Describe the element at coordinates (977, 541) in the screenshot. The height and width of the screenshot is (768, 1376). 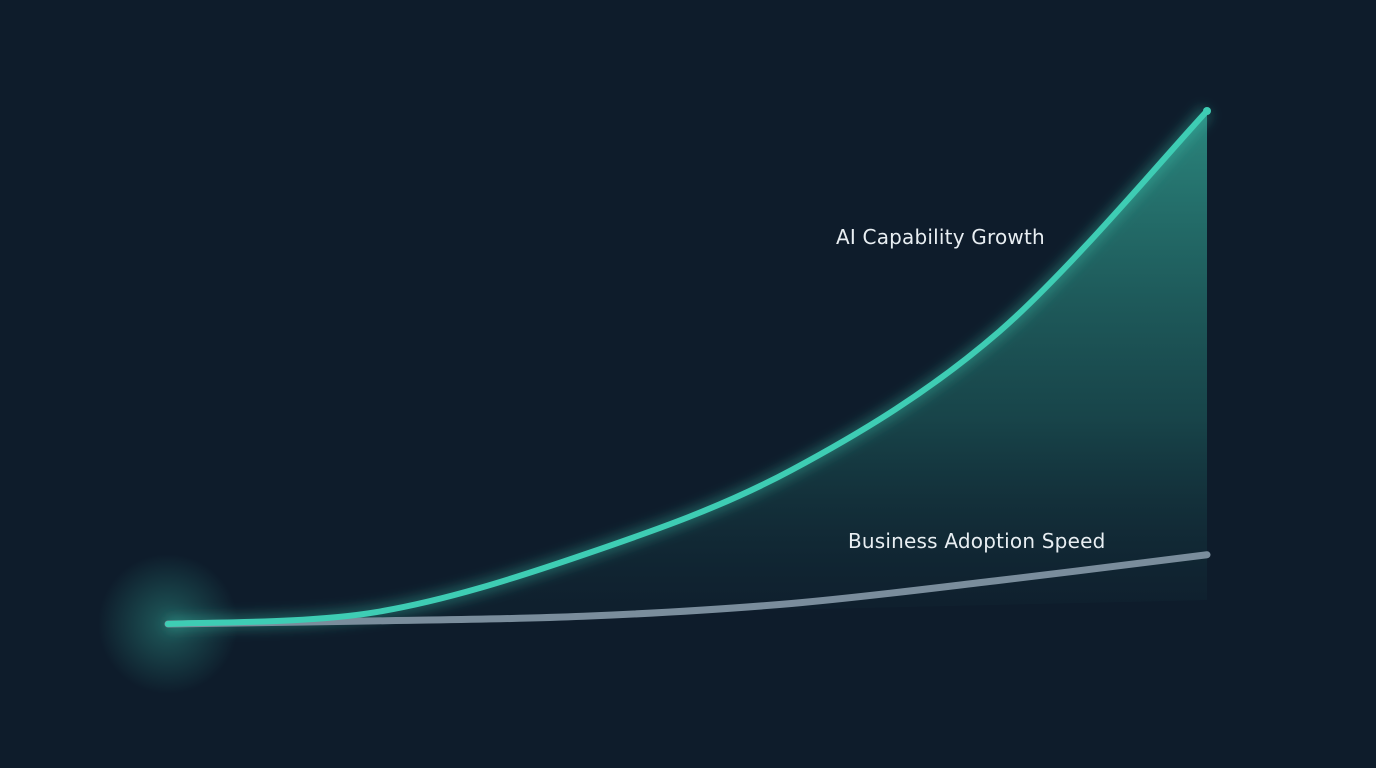
I see `series-label-business-adoption: Business Adoption Speed` at that location.